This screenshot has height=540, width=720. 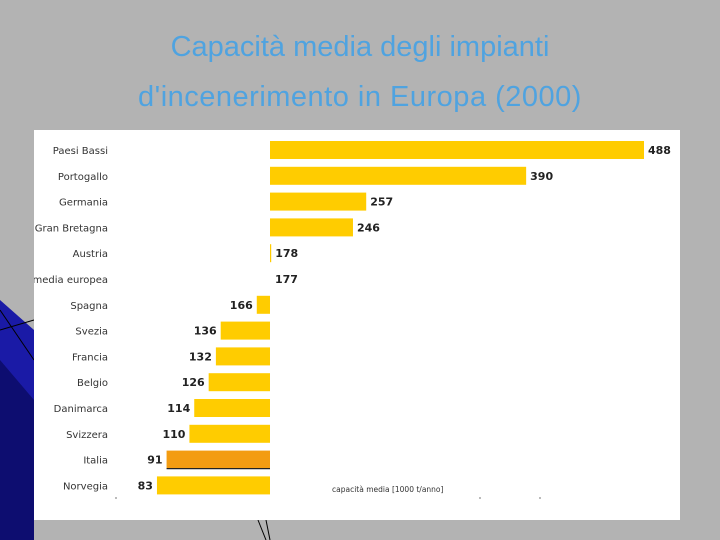 I want to click on value-label-spagna: 166, so click(x=241, y=305).